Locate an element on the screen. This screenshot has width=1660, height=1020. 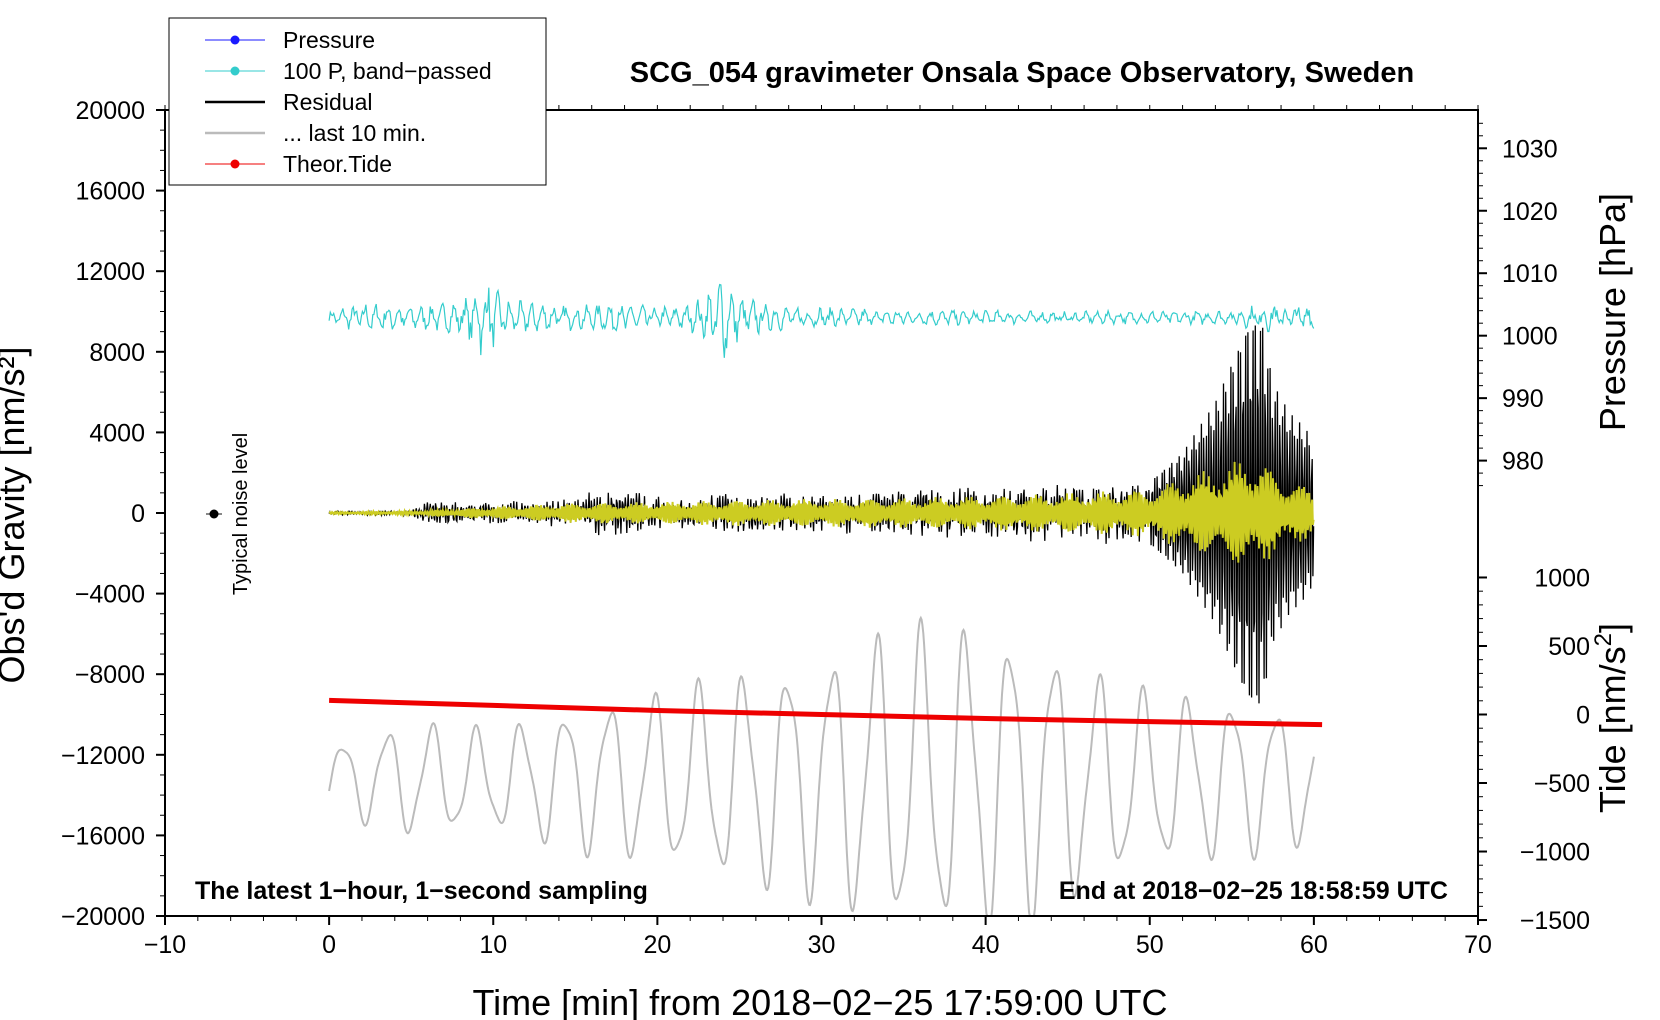
pressure-tick-label: 990 is located at coordinates (1523, 399).